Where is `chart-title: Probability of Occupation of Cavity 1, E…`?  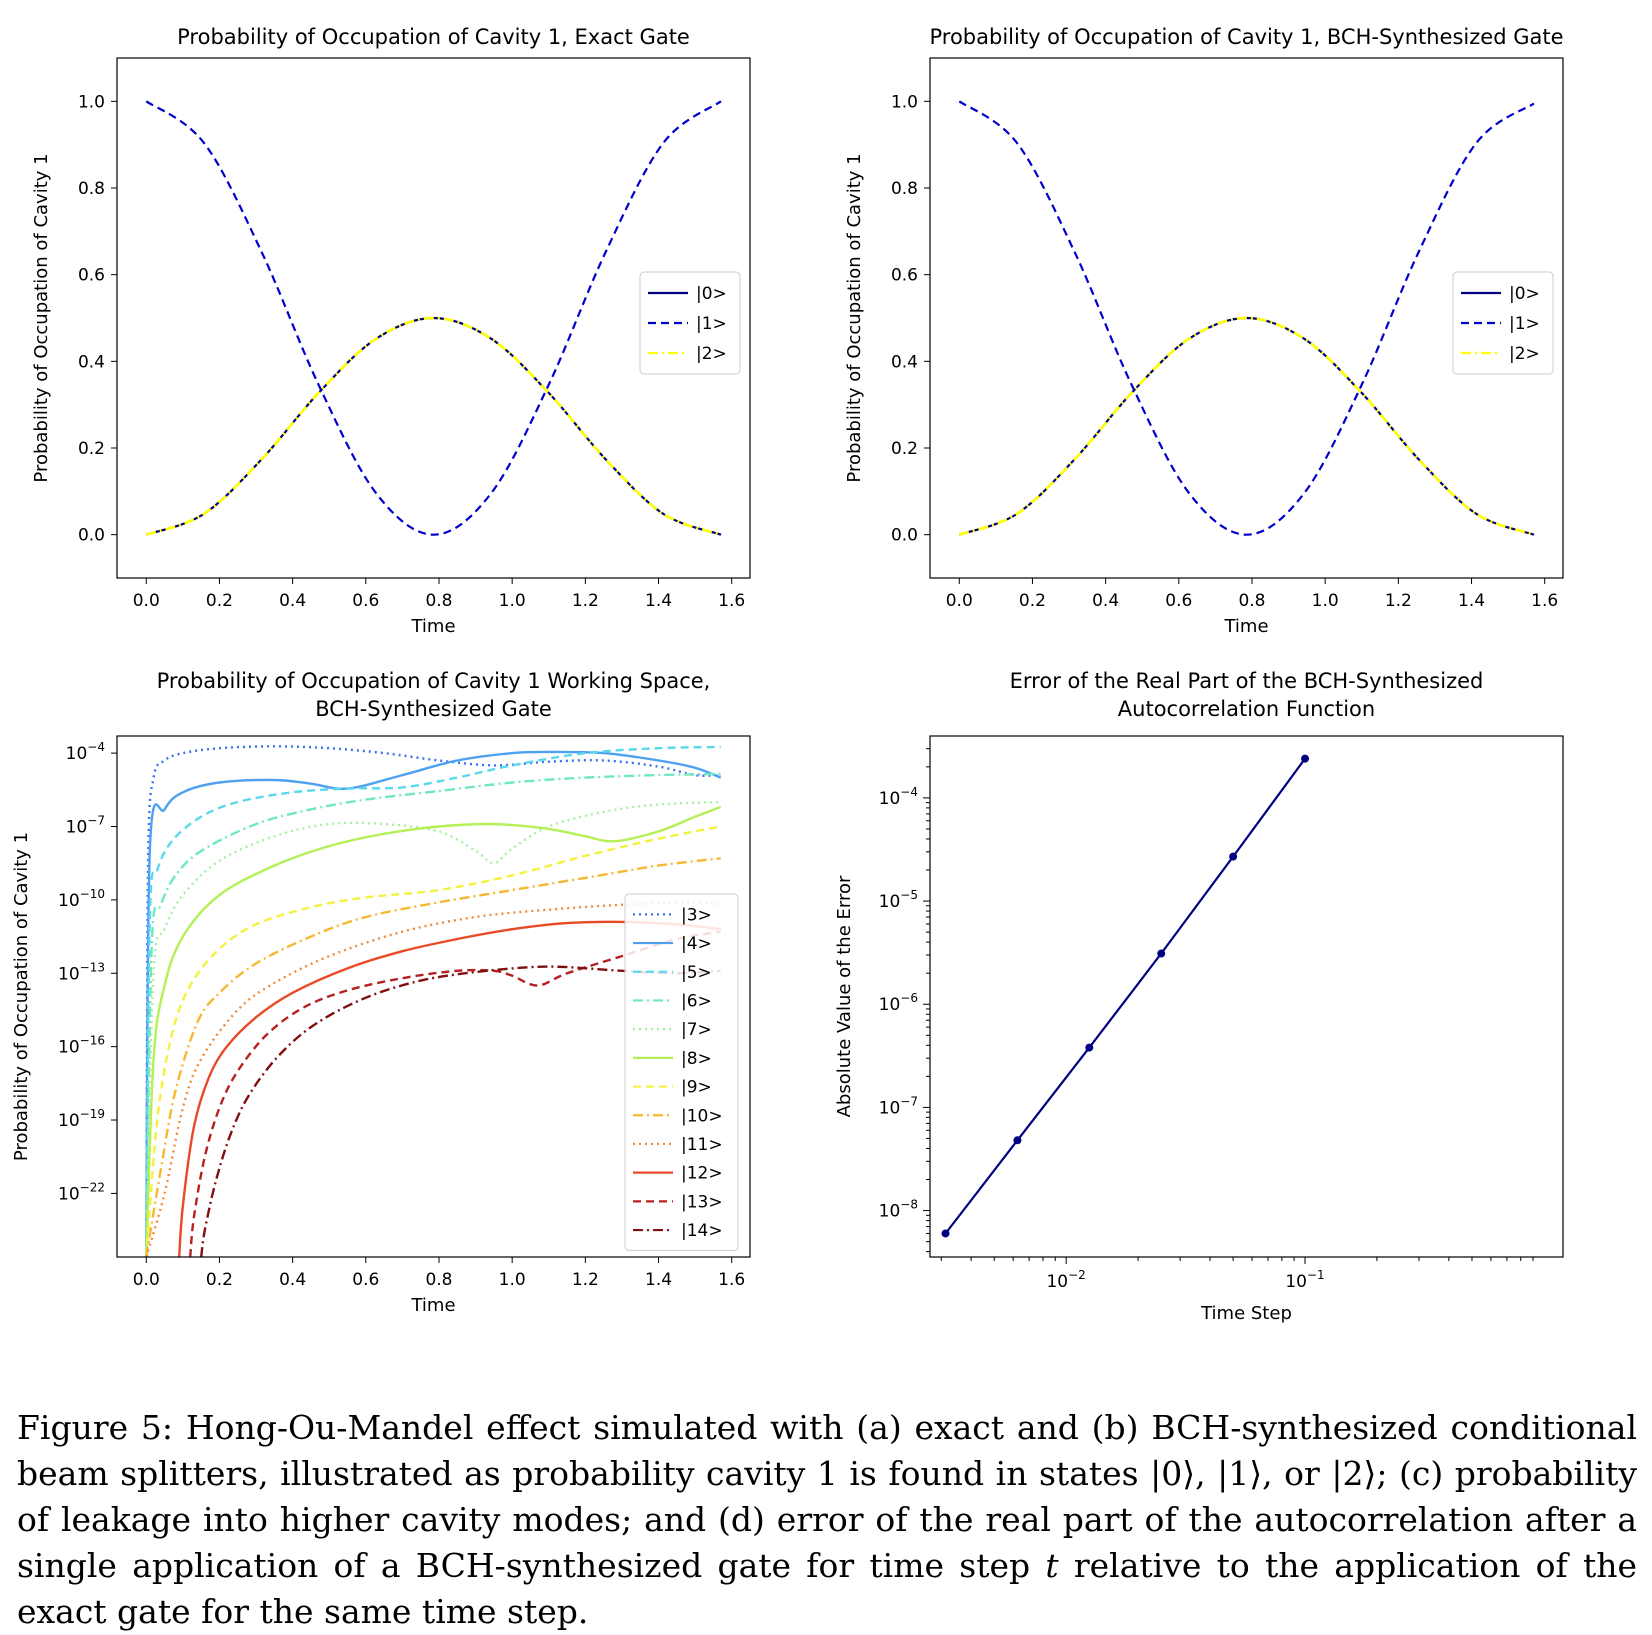 chart-title: Probability of Occupation of Cavity 1, E… is located at coordinates (433, 37).